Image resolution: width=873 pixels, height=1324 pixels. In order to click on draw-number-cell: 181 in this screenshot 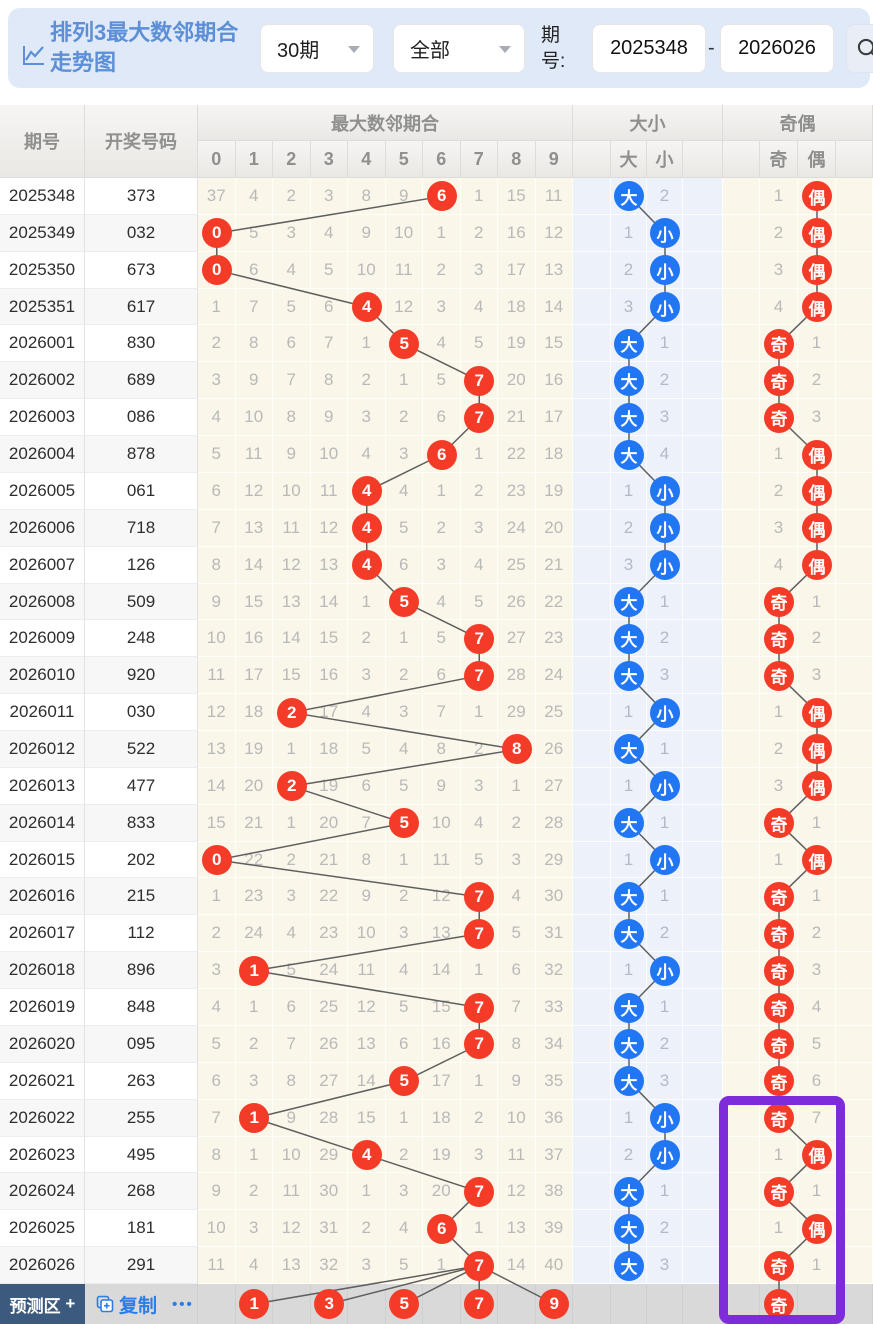, I will do `click(141, 1228)`.